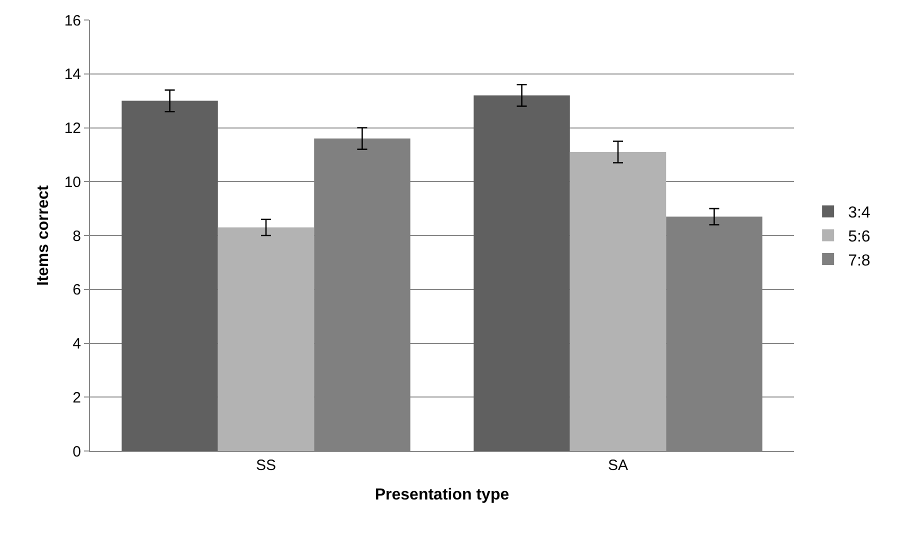  Describe the element at coordinates (859, 261) in the screenshot. I see `legend-label: 7:8` at that location.